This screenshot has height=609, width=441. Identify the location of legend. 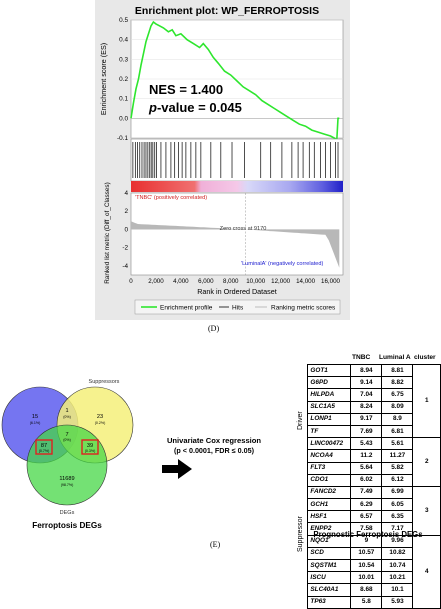
(237, 307).